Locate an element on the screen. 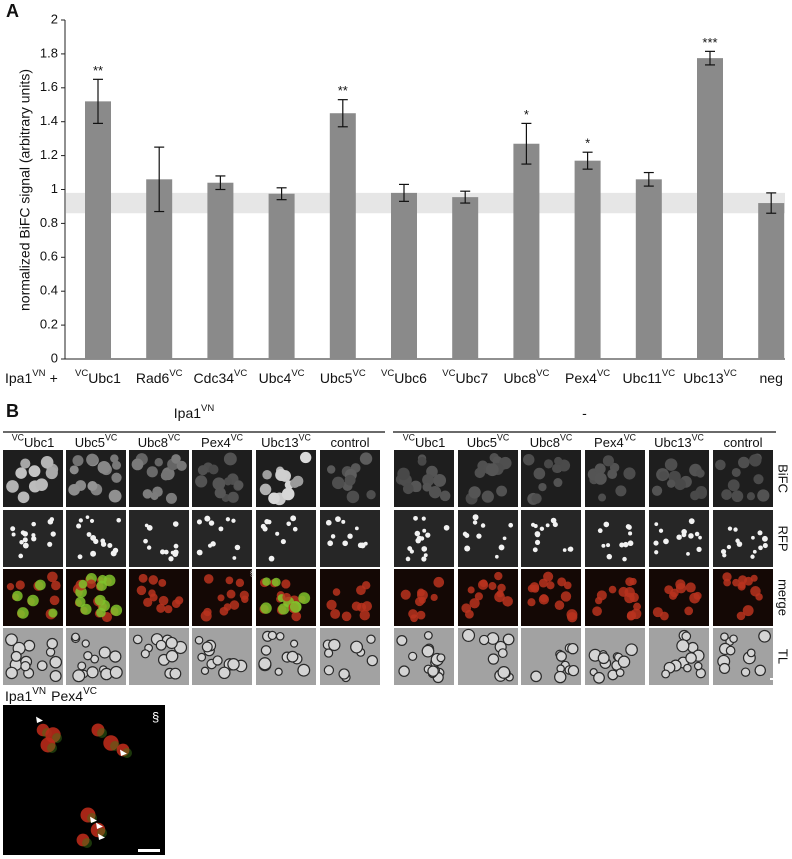 This screenshot has height=859, width=792. label: VCUbc7 is located at coordinates (465, 377).